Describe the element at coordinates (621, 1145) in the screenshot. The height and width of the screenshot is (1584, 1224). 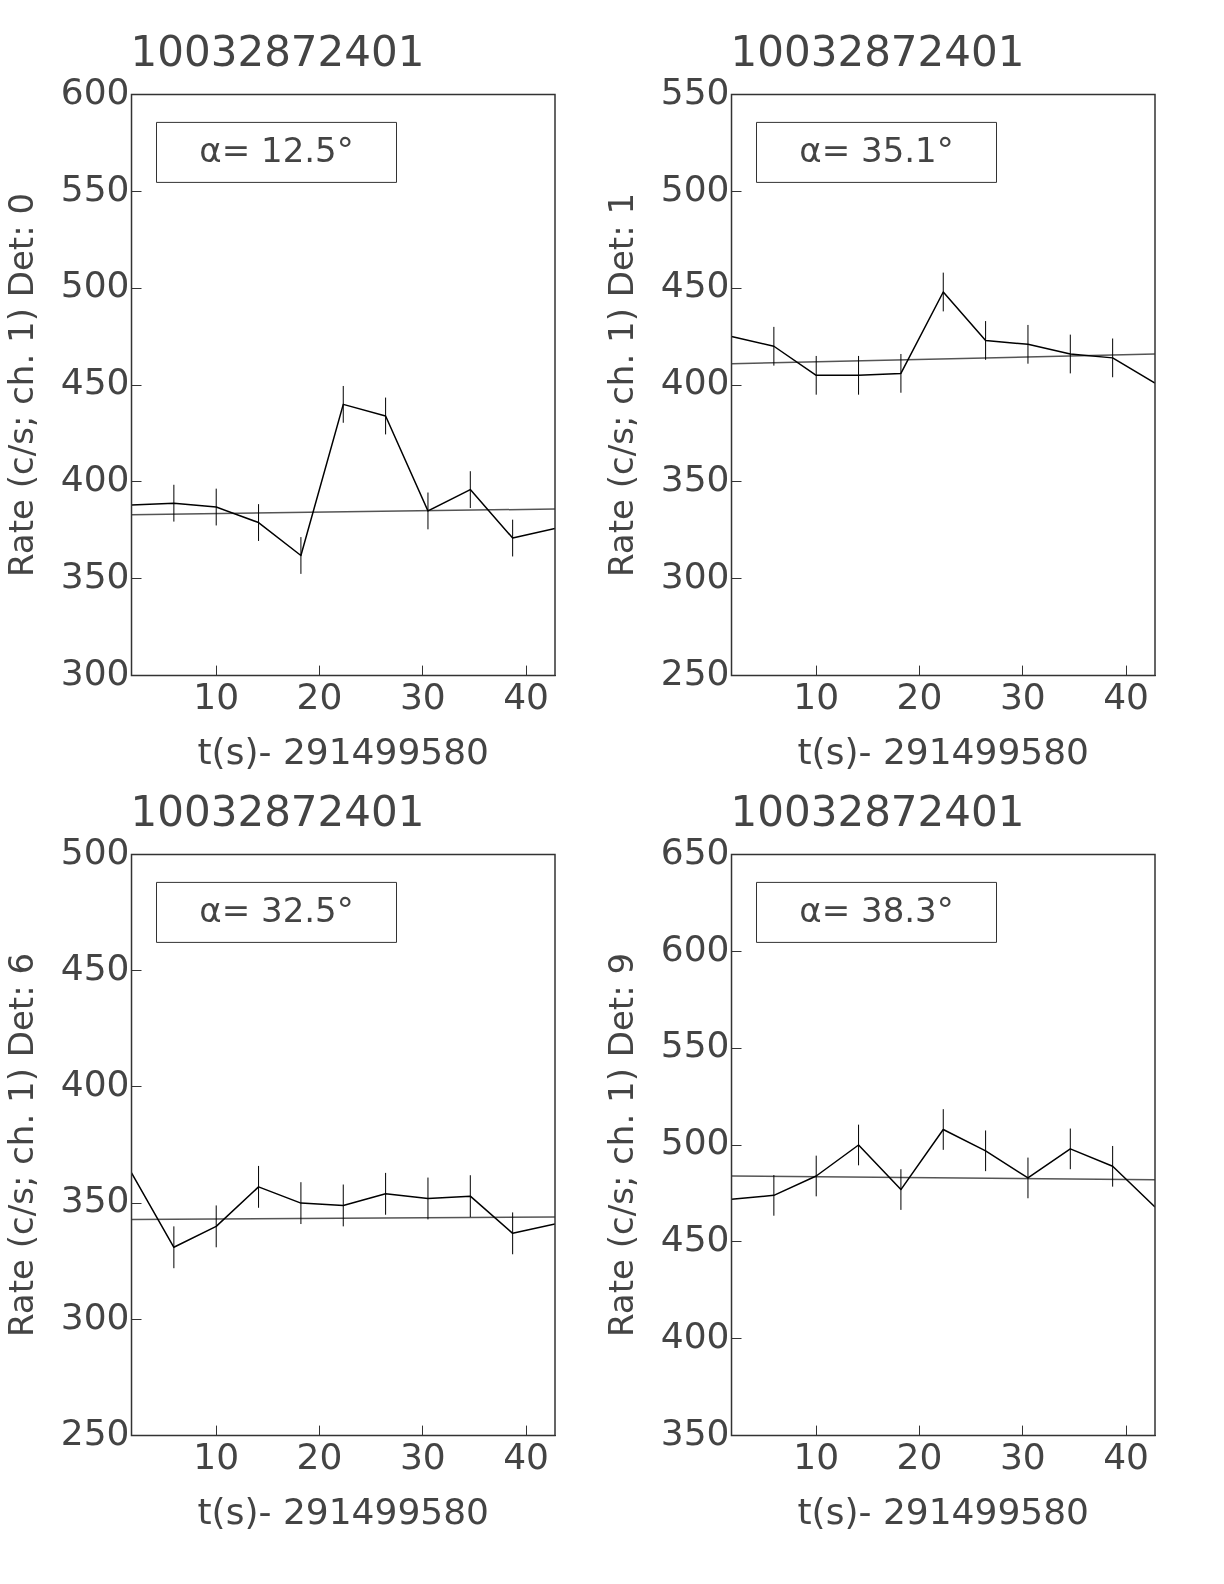
I see `y-axis-title: Rate (c/s; ch. 1) Det: 9` at that location.